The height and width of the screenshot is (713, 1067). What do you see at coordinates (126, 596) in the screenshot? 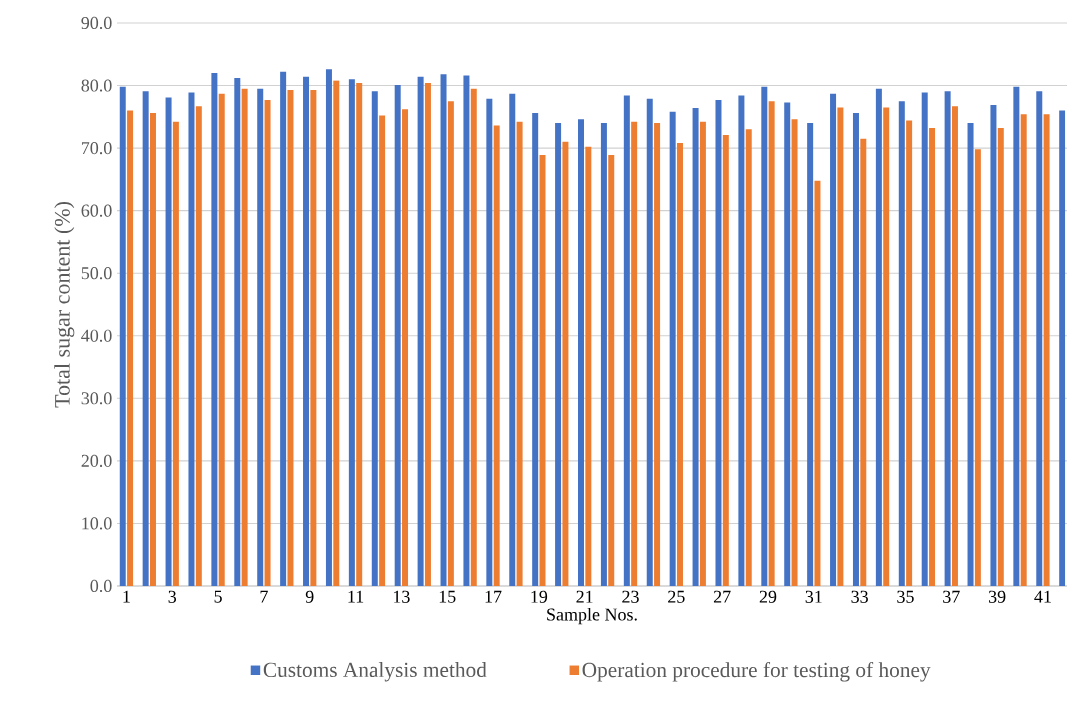
I see `x-tick-label: 1` at bounding box center [126, 596].